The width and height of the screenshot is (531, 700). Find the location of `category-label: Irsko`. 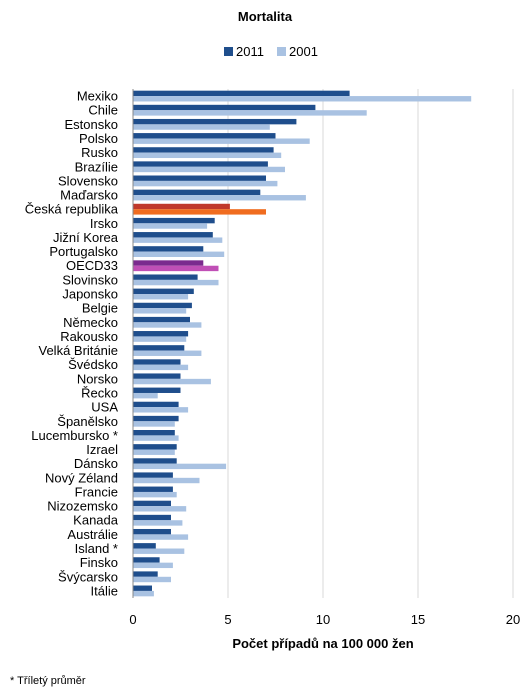

category-label: Irsko is located at coordinates (104, 223).